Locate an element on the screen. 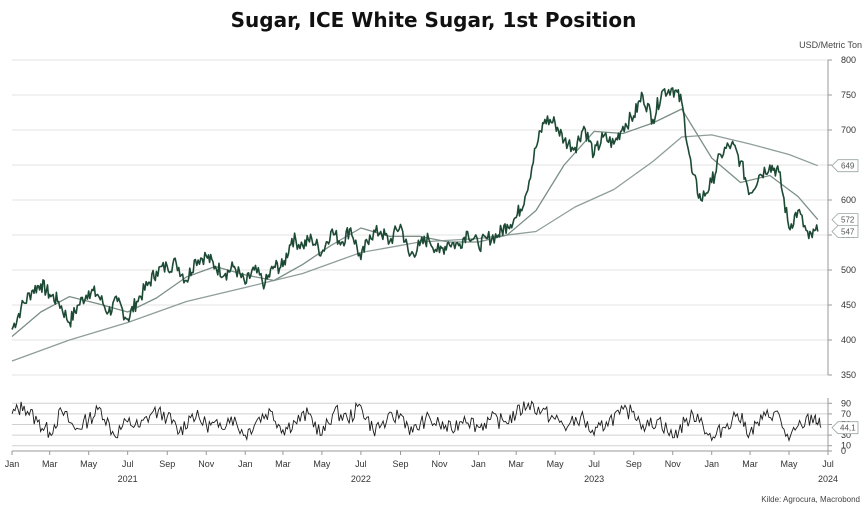 This screenshot has width=867, height=510. end-label-box-moving-average-long is located at coordinates (845, 166).